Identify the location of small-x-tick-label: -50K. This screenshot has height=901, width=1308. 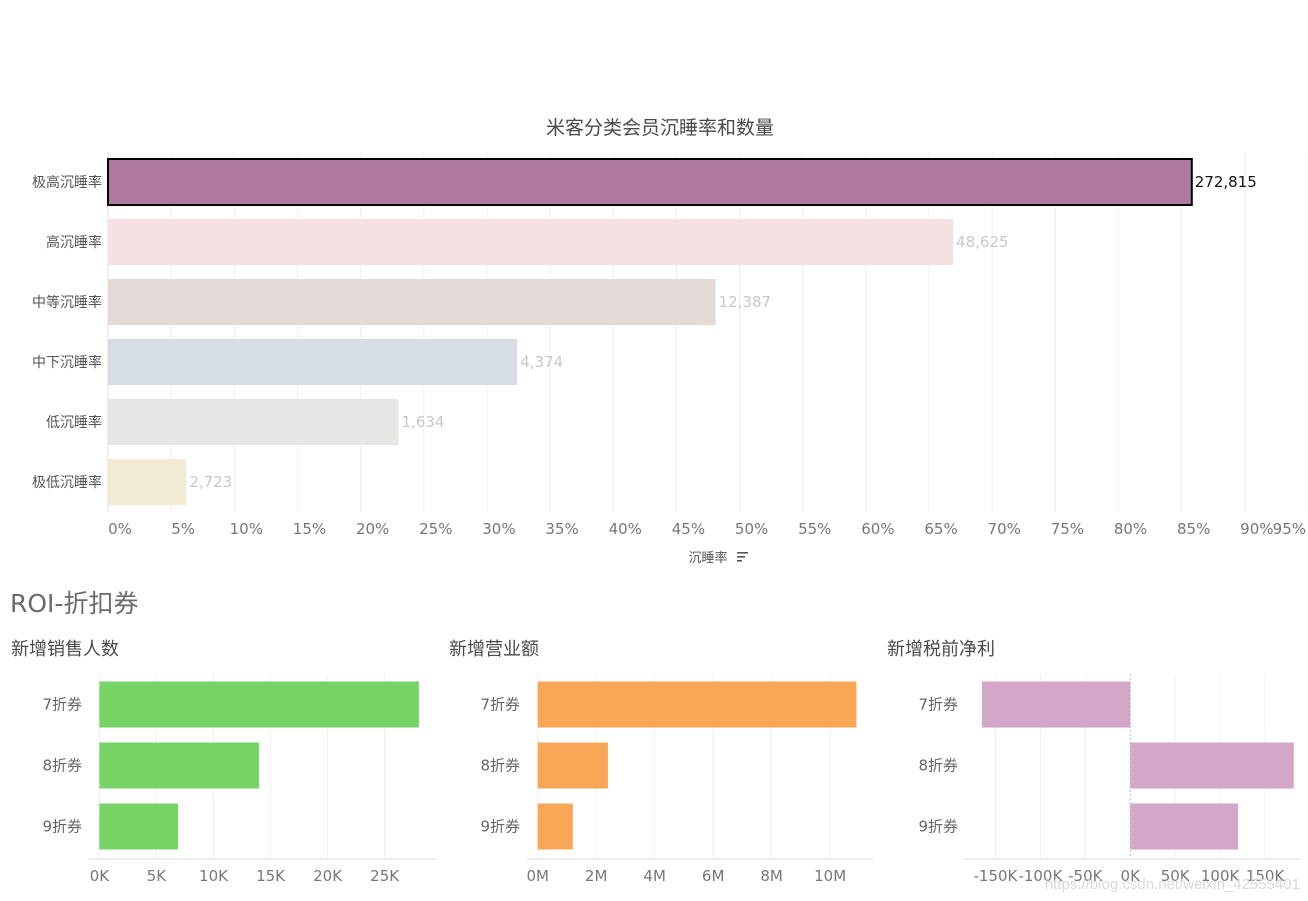
(1085, 876).